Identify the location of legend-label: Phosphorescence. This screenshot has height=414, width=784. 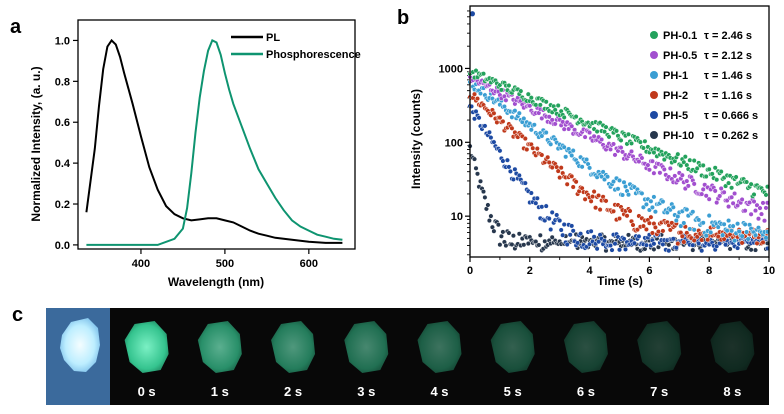
(313, 55).